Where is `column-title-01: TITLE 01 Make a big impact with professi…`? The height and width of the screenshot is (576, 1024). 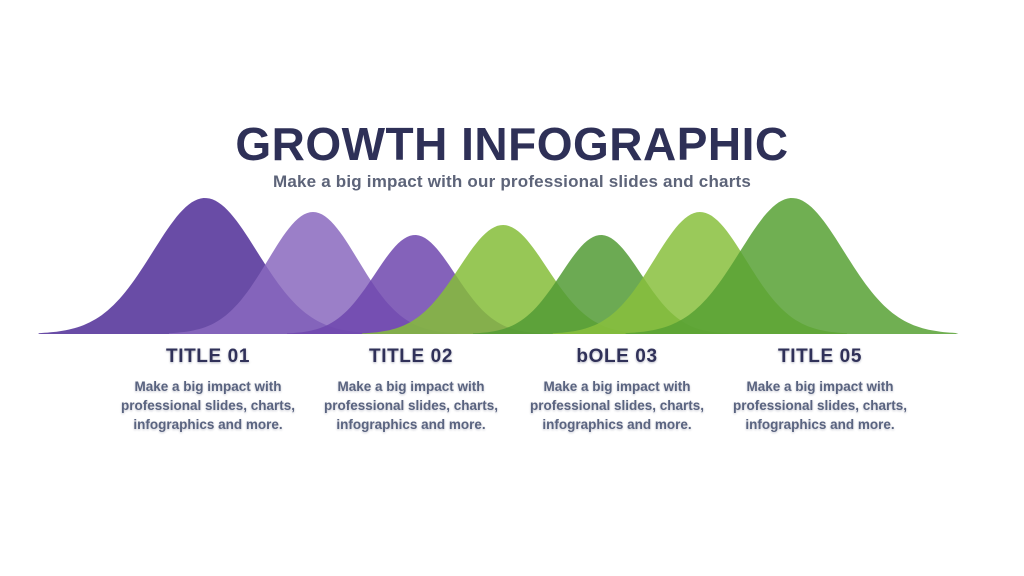 column-title-01: TITLE 01 Make a big impact with professi… is located at coordinates (208, 390).